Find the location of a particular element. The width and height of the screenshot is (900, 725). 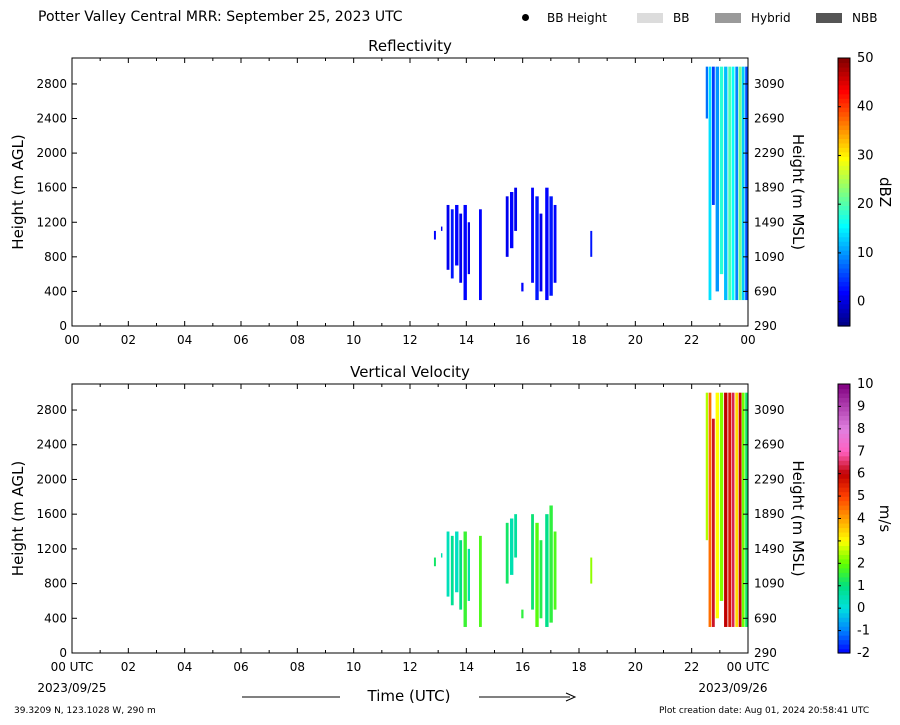

x-tick-label: 14 is located at coordinates (466, 340).